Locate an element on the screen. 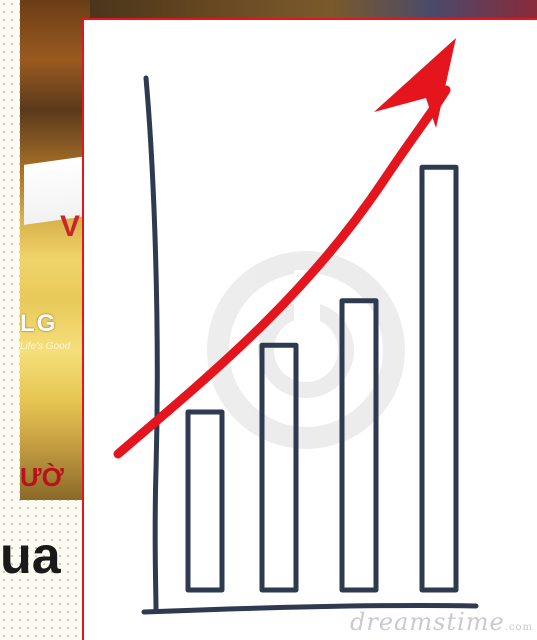 This screenshot has height=640, width=537. lg-logo: LG is located at coordinates (39, 323).